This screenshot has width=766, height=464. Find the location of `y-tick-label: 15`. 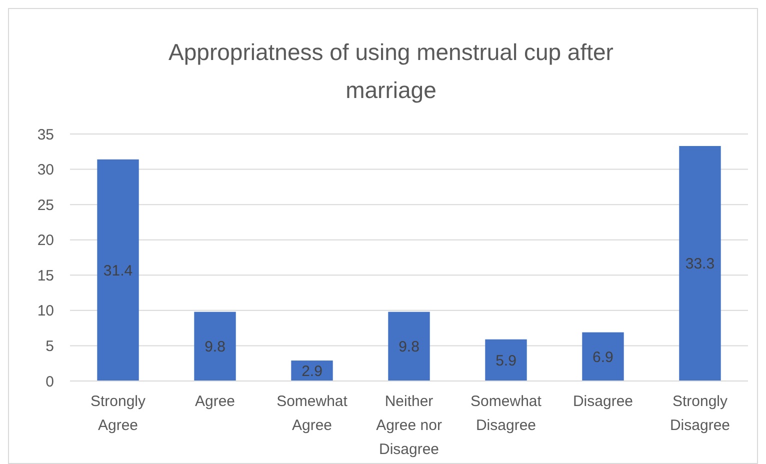

y-tick-label: 15 is located at coordinates (45, 275).